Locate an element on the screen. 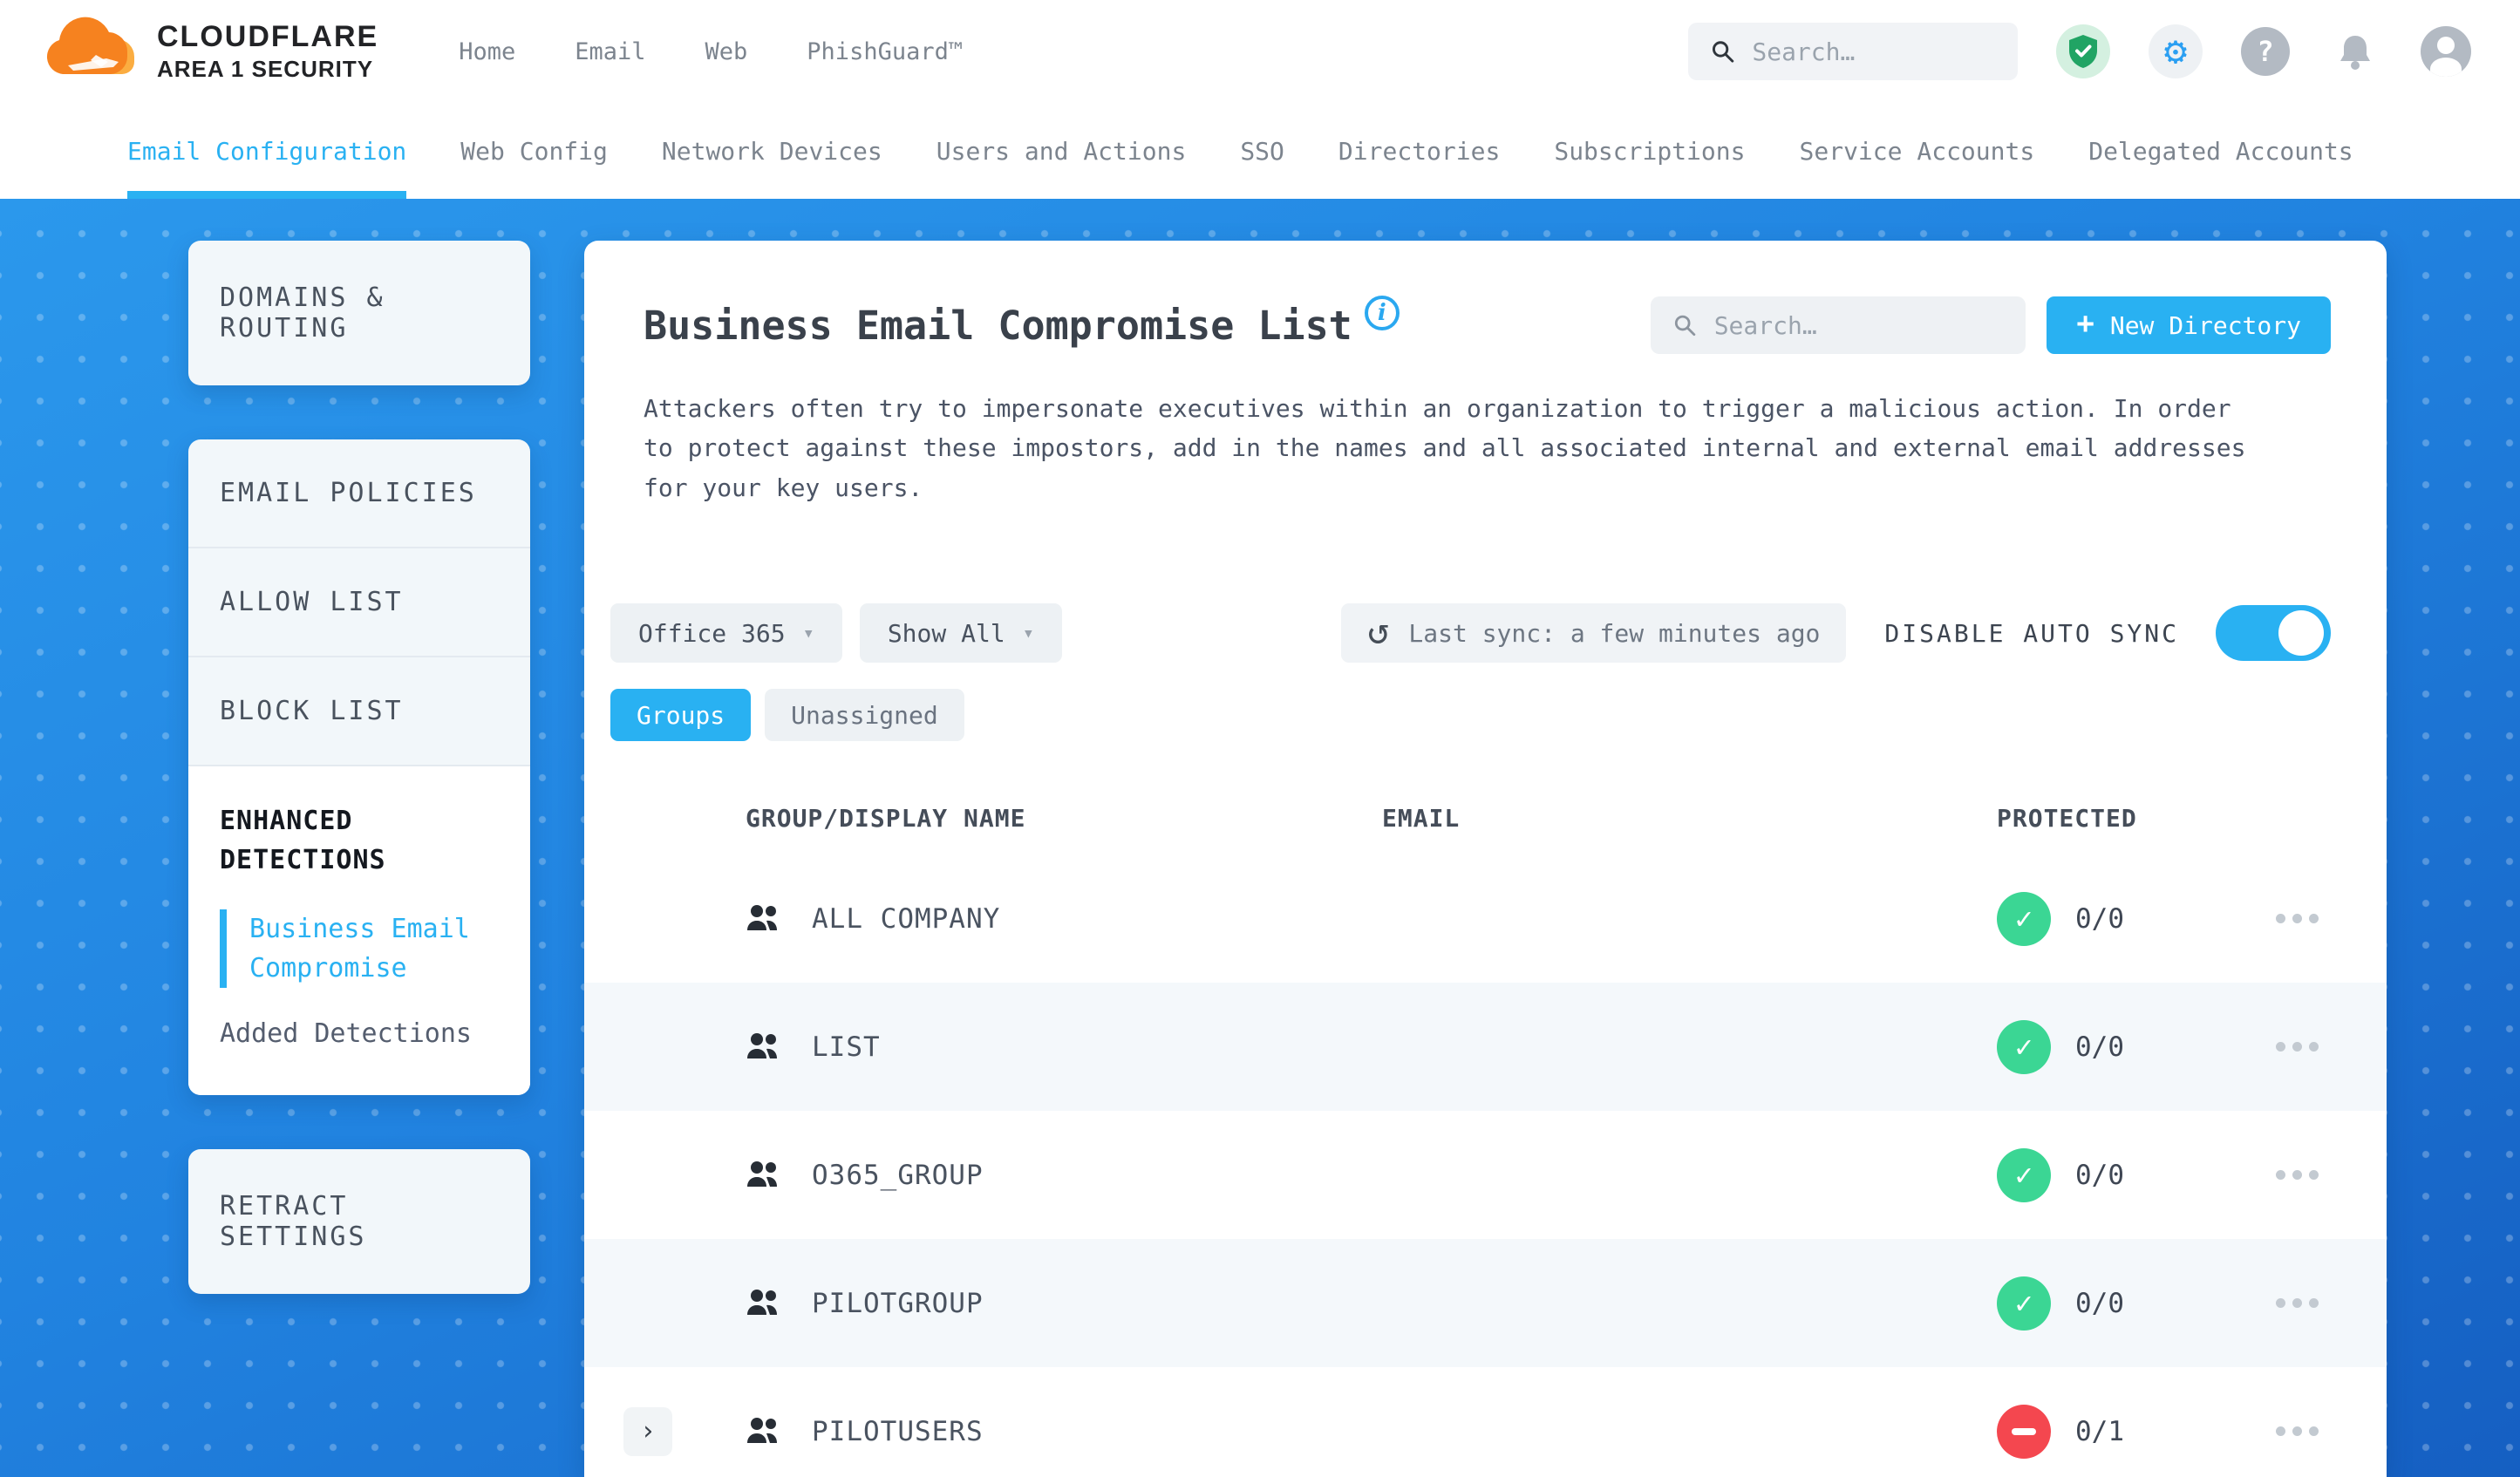 Image resolution: width=2520 pixels, height=1477 pixels. list-search is located at coordinates (1838, 325).